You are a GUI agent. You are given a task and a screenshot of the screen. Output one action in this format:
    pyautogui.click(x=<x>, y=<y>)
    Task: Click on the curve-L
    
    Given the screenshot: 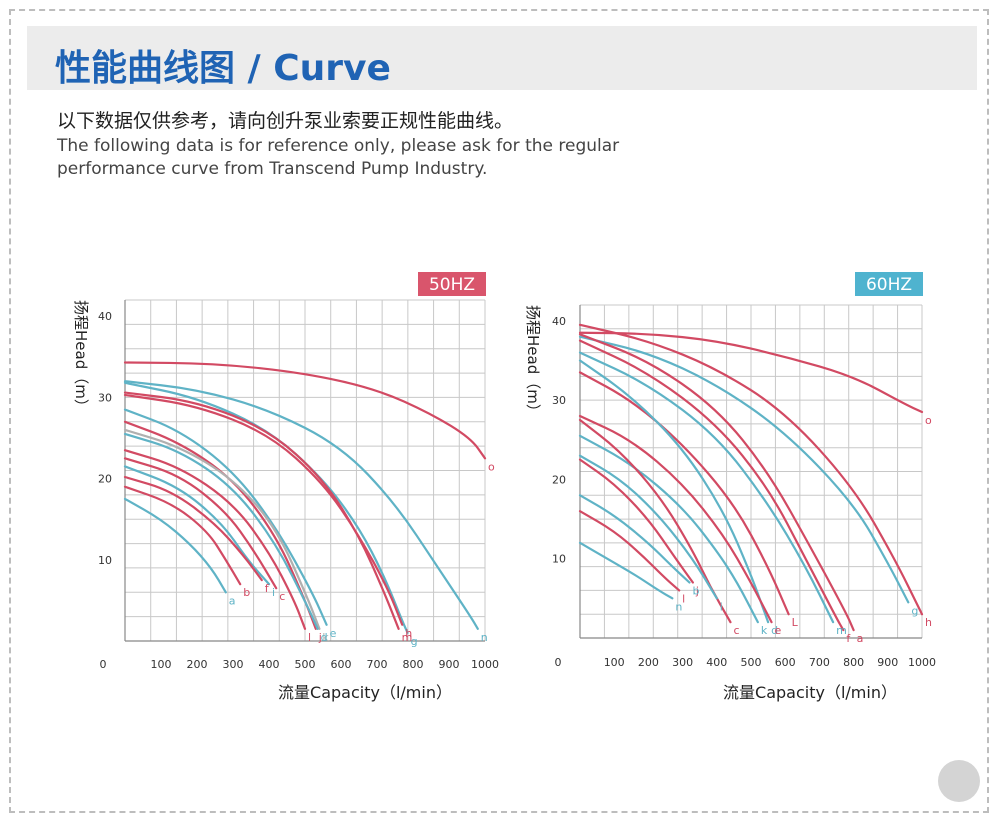 What is the action you would take?
    pyautogui.click(x=684, y=493)
    